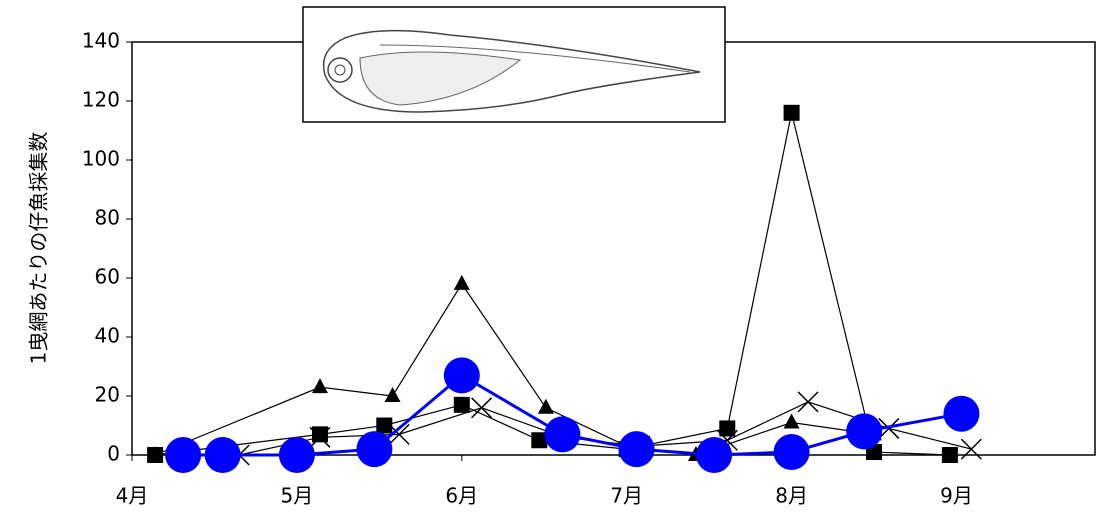 The image size is (1113, 525). What do you see at coordinates (956, 496) in the screenshot?
I see `x-tick-label: 9月` at bounding box center [956, 496].